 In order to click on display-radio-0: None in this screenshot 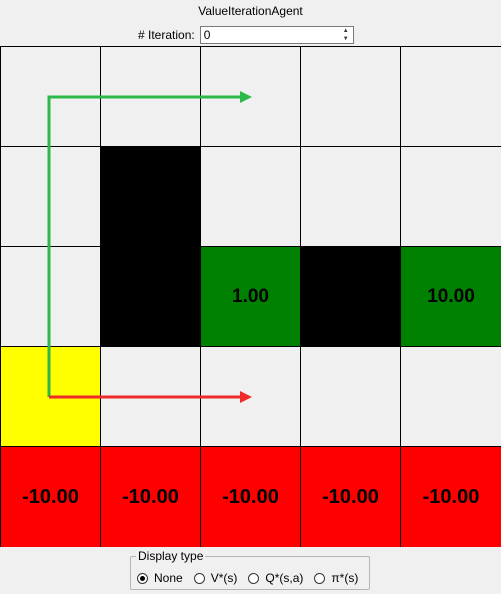, I will do `click(160, 578)`.